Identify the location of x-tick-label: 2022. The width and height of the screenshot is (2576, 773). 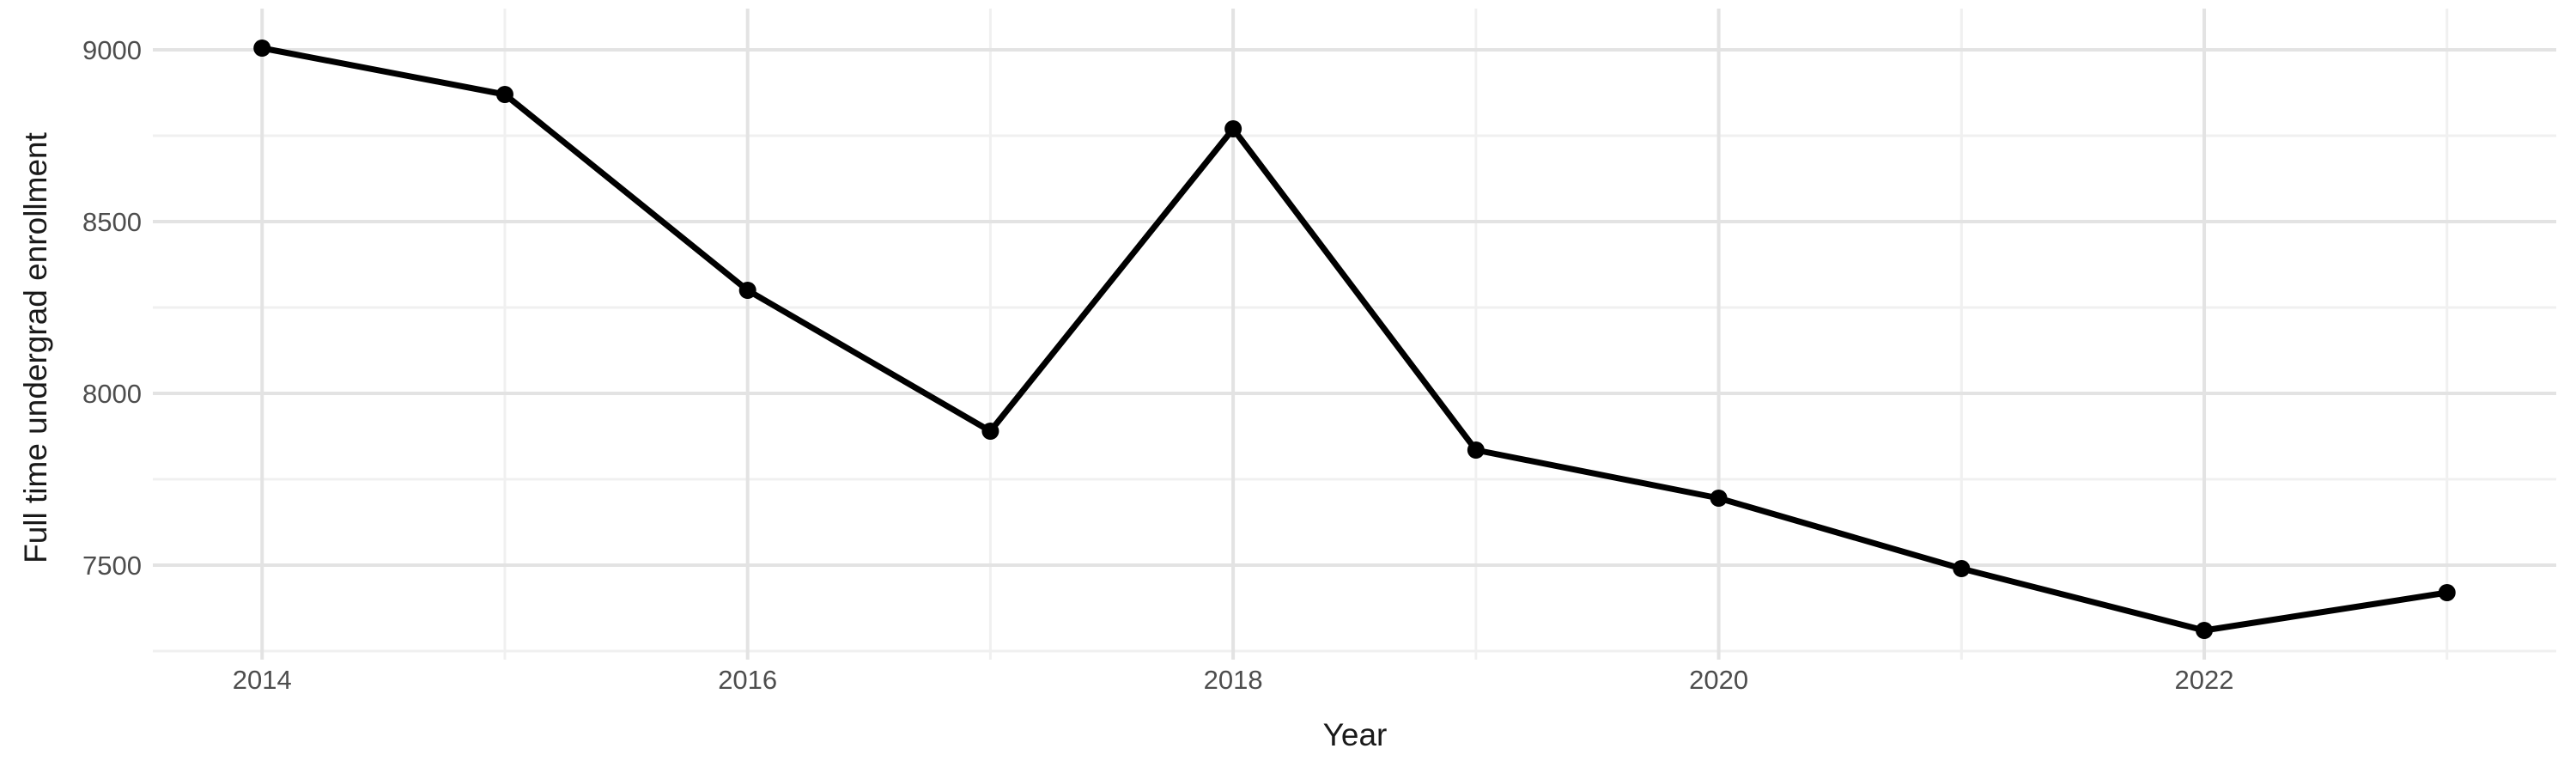
(2204, 680).